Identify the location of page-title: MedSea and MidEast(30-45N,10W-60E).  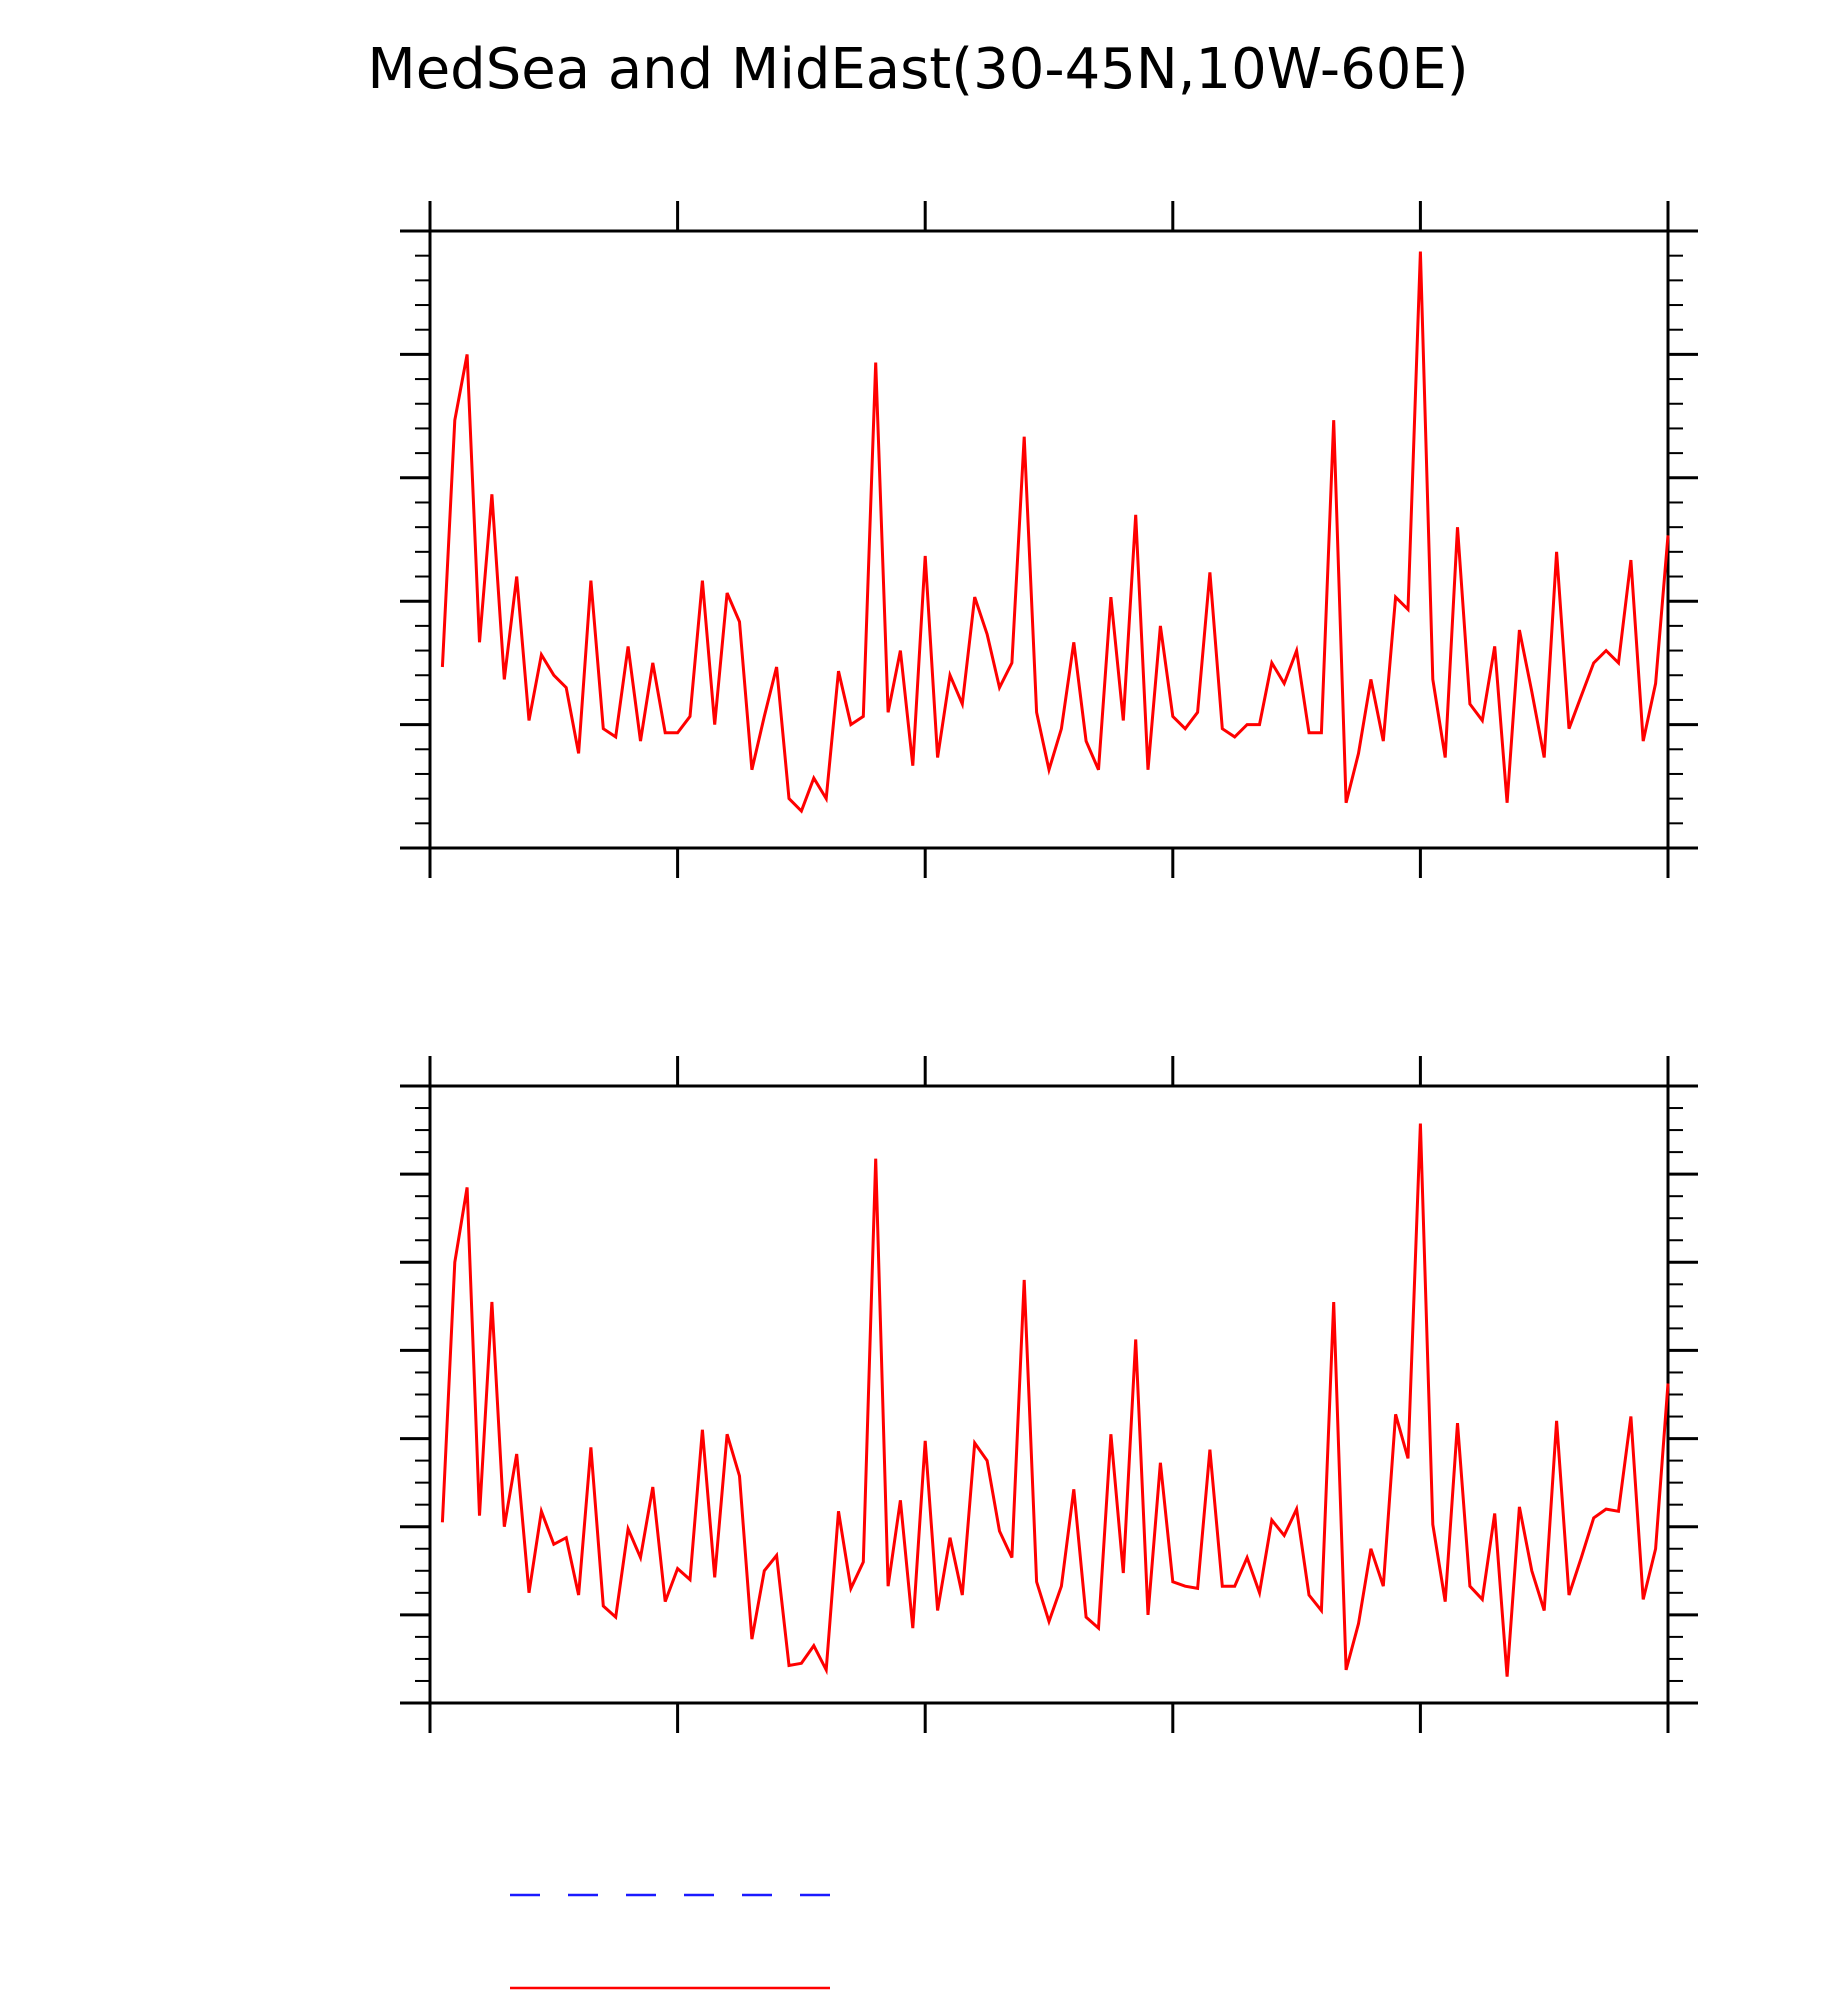
(917, 69).